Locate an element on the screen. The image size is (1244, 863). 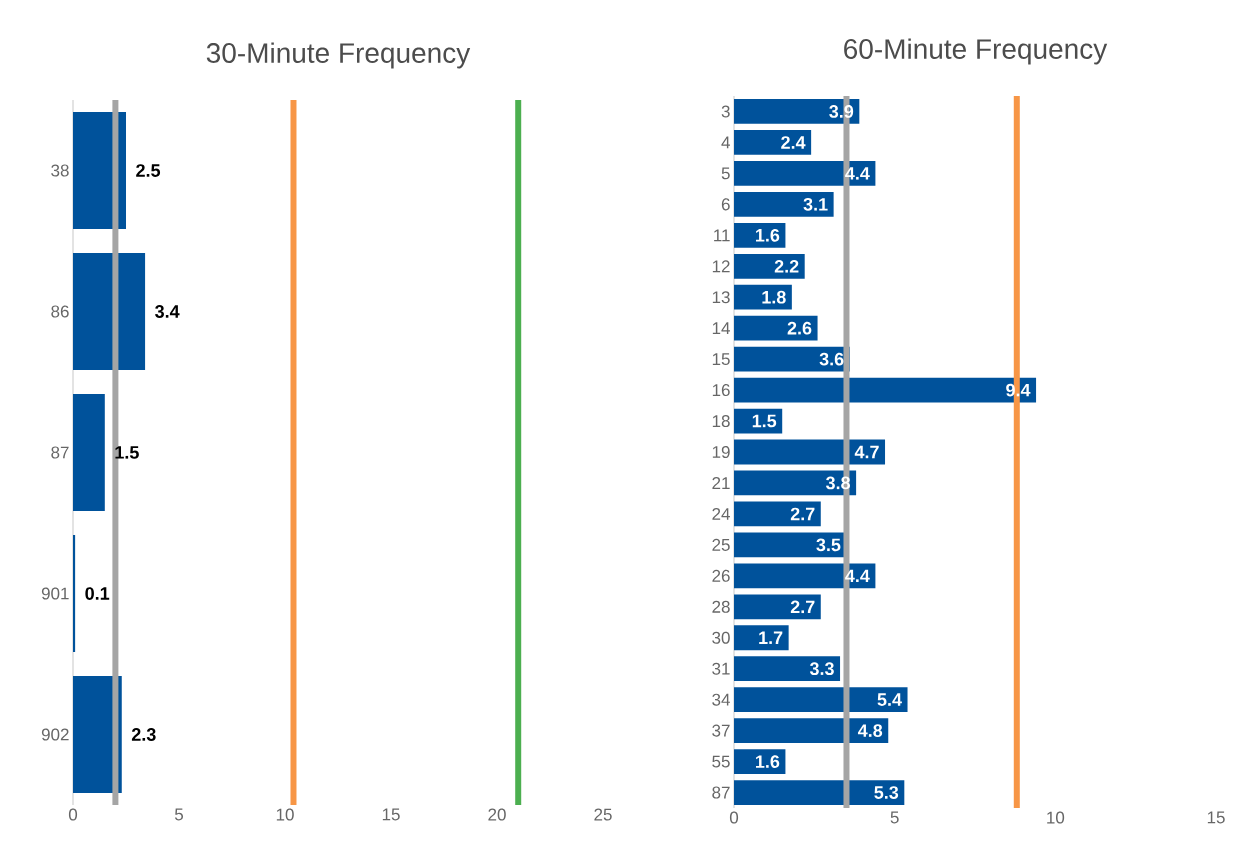
data-label: 4.7 is located at coordinates (866, 452).